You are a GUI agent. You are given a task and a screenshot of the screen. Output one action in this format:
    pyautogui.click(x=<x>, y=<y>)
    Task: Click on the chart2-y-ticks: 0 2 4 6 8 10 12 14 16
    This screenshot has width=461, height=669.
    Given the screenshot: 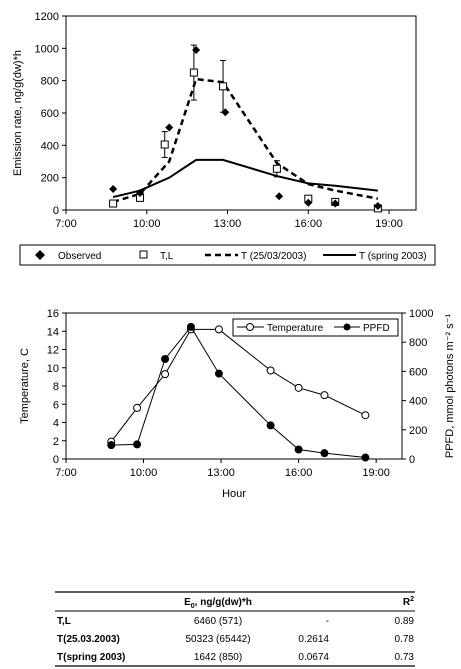 What is the action you would take?
    pyautogui.click(x=56, y=387)
    